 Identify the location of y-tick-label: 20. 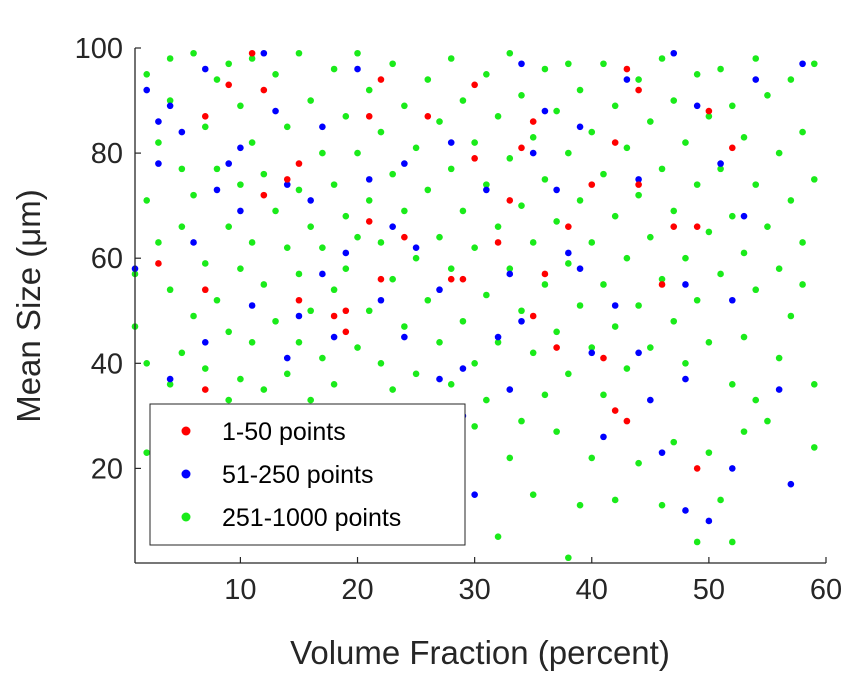
(107, 469).